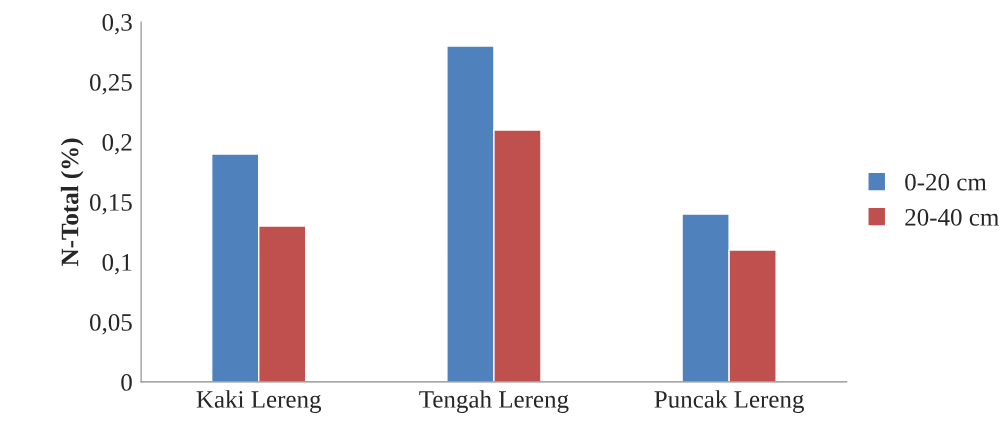  What do you see at coordinates (126, 382) in the screenshot?
I see `y-tick-label: 0` at bounding box center [126, 382].